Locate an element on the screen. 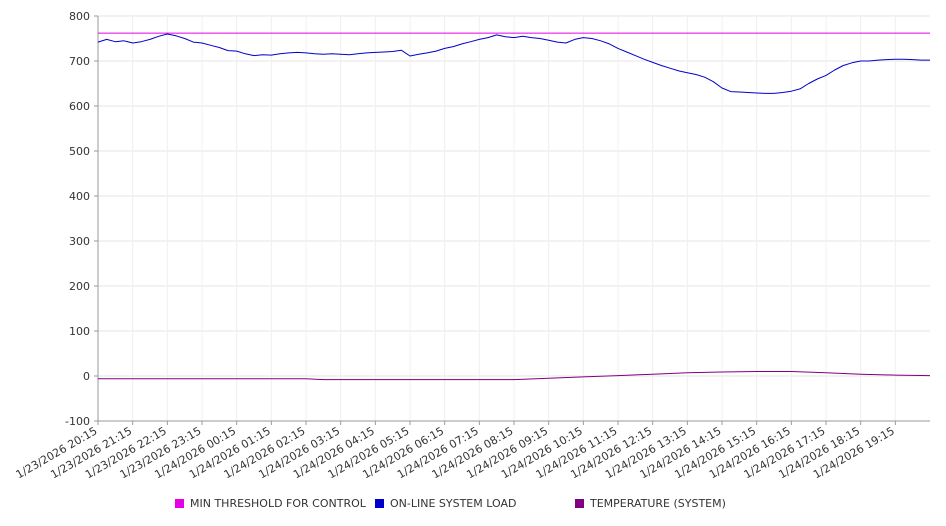 The height and width of the screenshot is (526, 946). legend-item: TEMPERATURE (SYSTEM) is located at coordinates (650, 503).